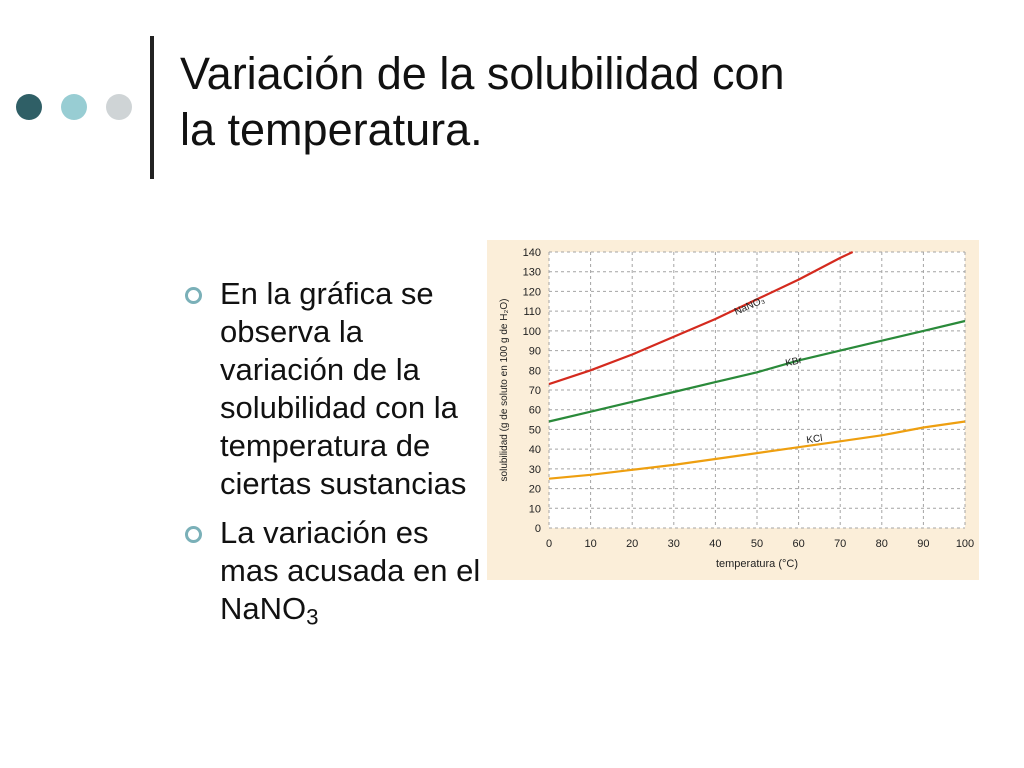 This screenshot has height=768, width=1024. I want to click on bullet-line: observa la, so click(292, 331).